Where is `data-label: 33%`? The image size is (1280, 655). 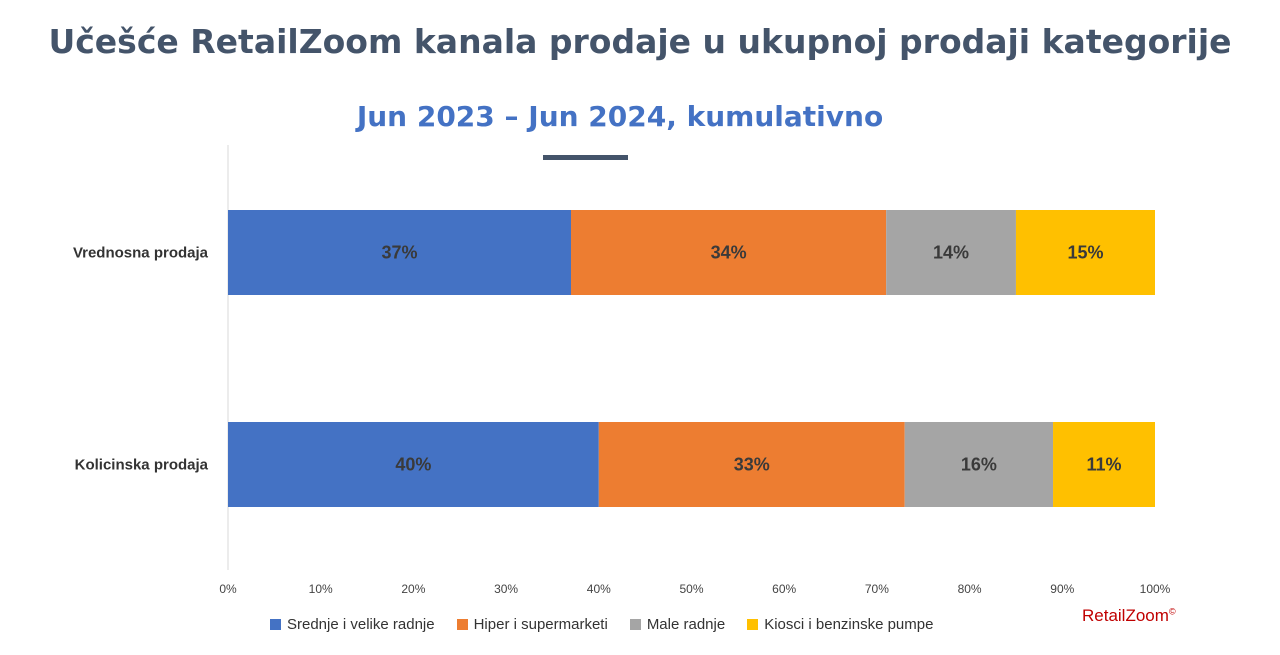
data-label: 33% is located at coordinates (752, 465).